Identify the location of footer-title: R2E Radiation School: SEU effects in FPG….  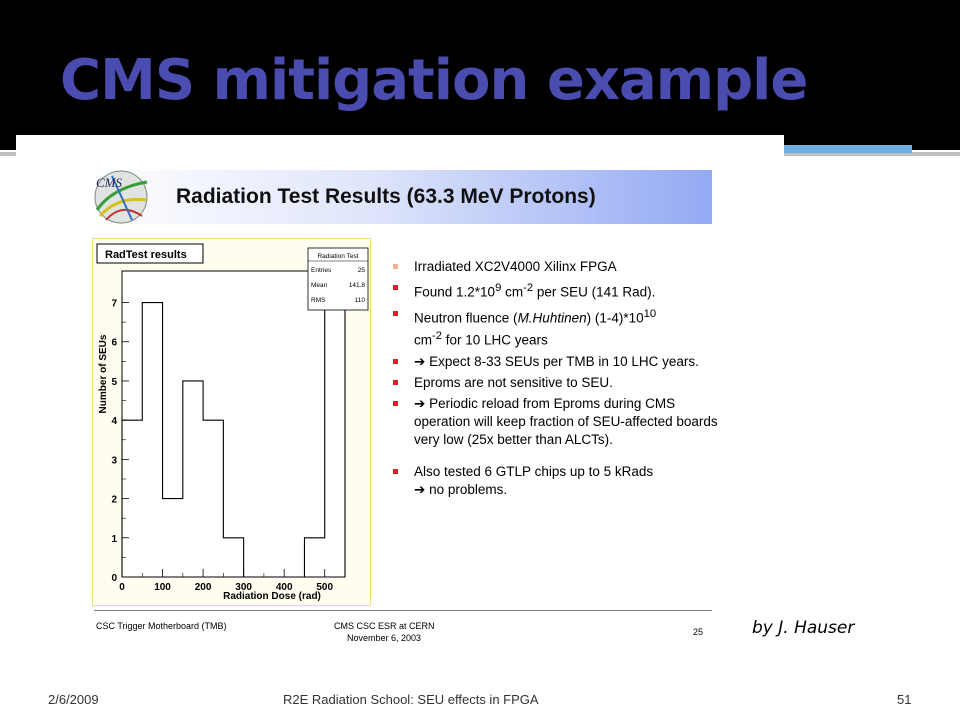
(411, 699).